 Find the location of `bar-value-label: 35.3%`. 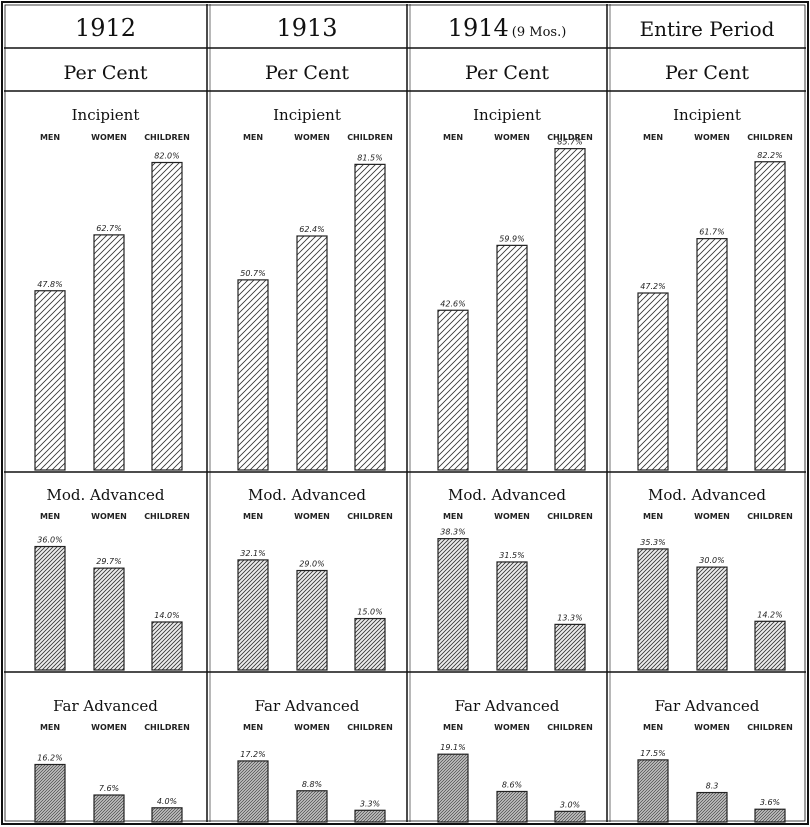

bar-value-label: 35.3% is located at coordinates (652, 542).